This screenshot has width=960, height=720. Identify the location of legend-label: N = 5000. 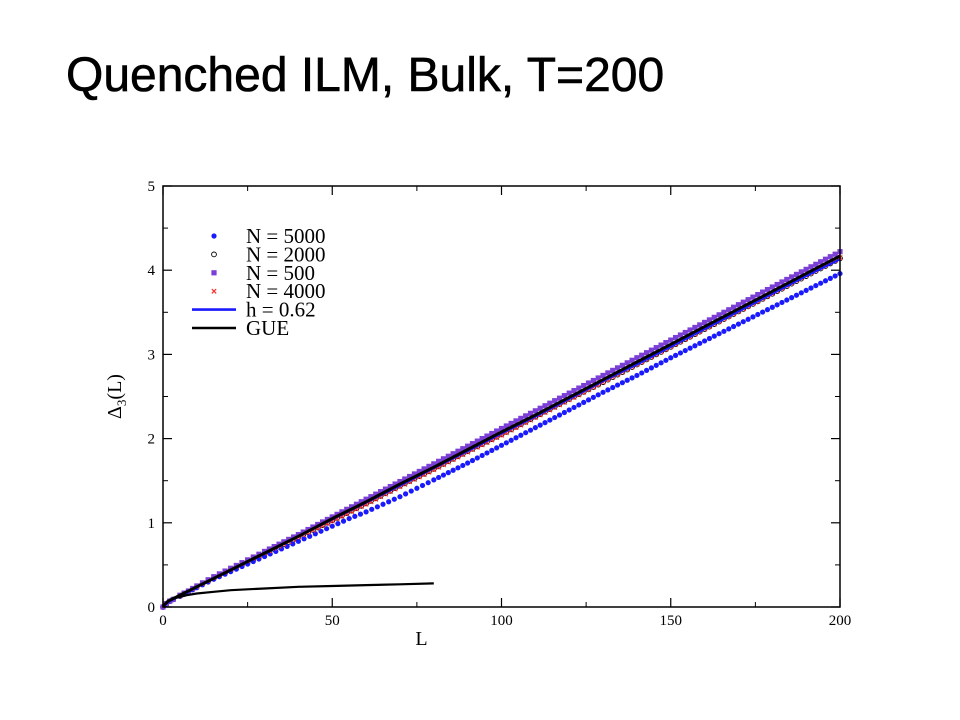
(286, 236).